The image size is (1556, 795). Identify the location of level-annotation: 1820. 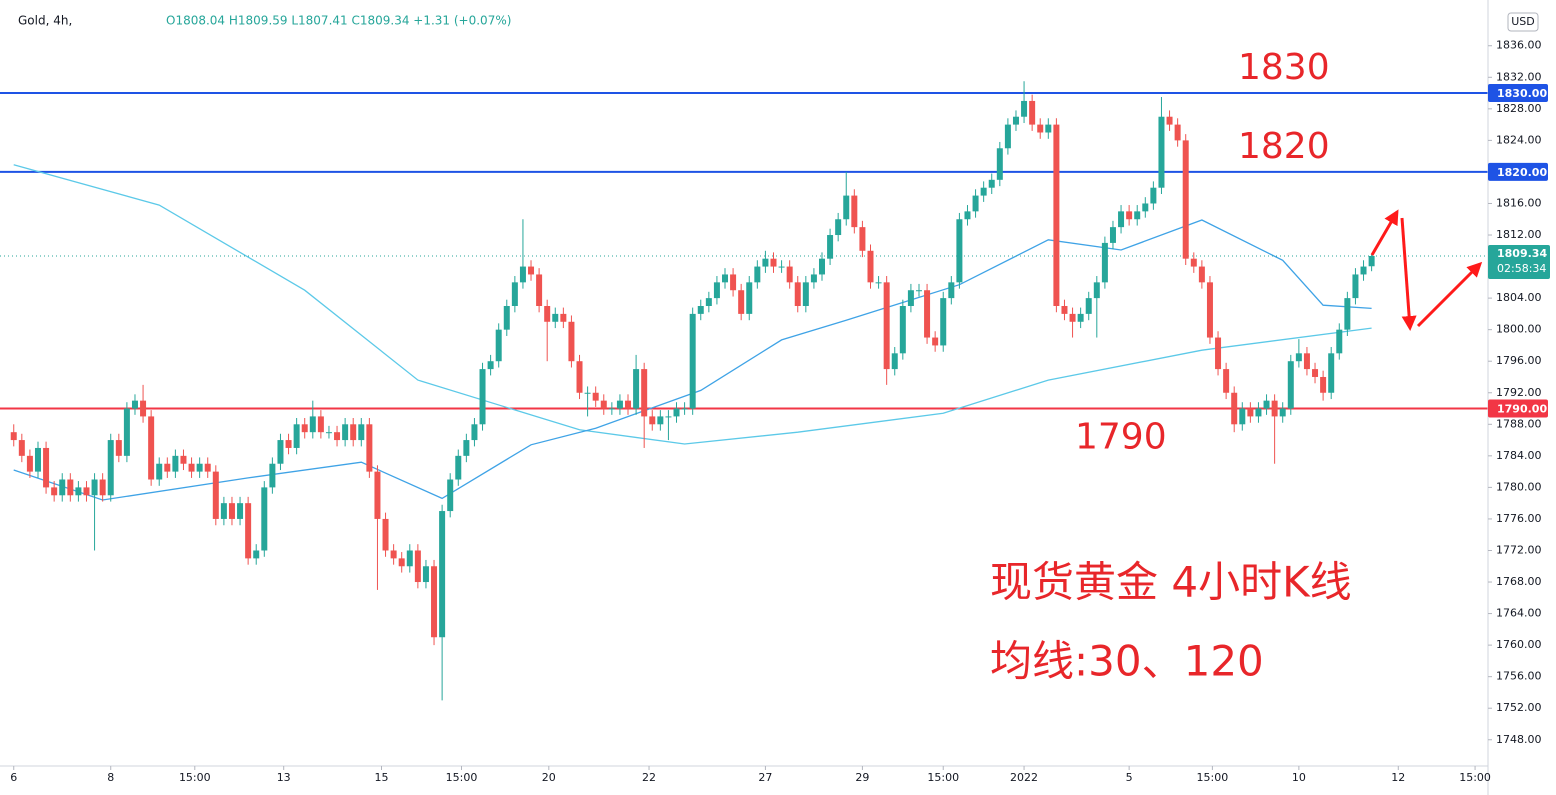
(1284, 146).